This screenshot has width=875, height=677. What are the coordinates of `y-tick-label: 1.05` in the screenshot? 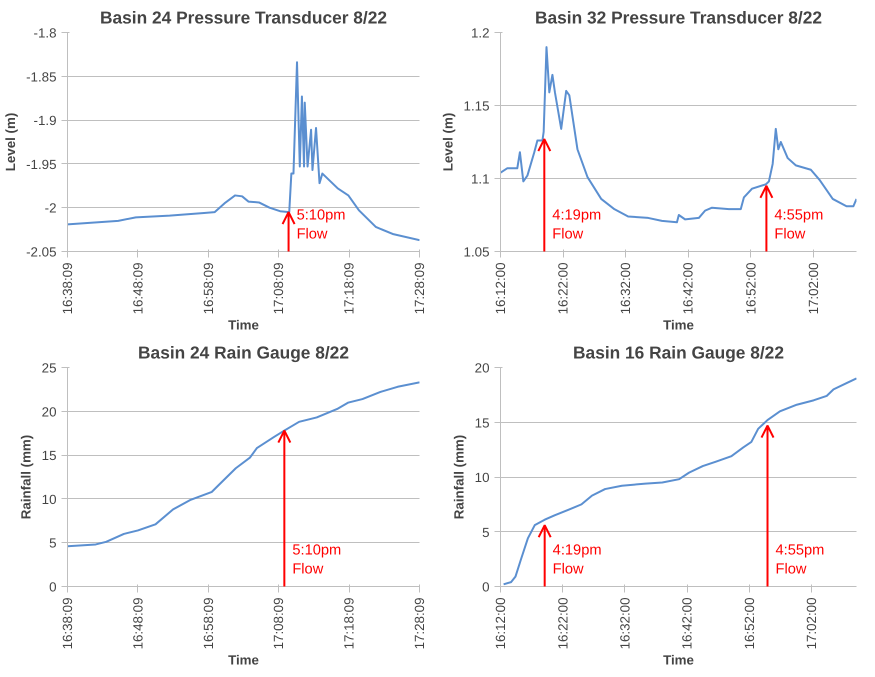 It's located at (477, 252).